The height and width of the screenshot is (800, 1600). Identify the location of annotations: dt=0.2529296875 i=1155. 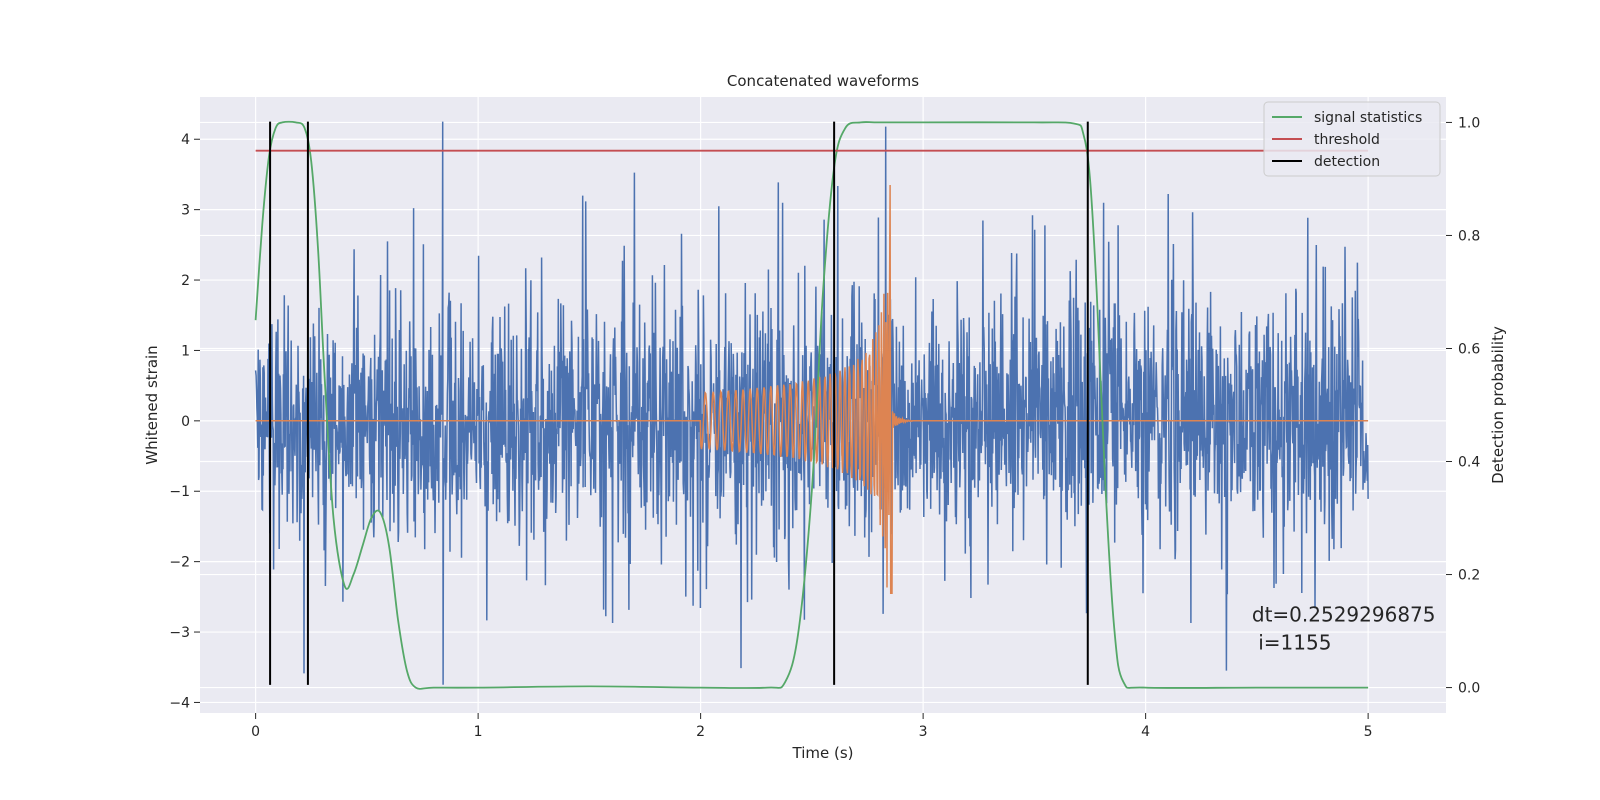
(1344, 628).